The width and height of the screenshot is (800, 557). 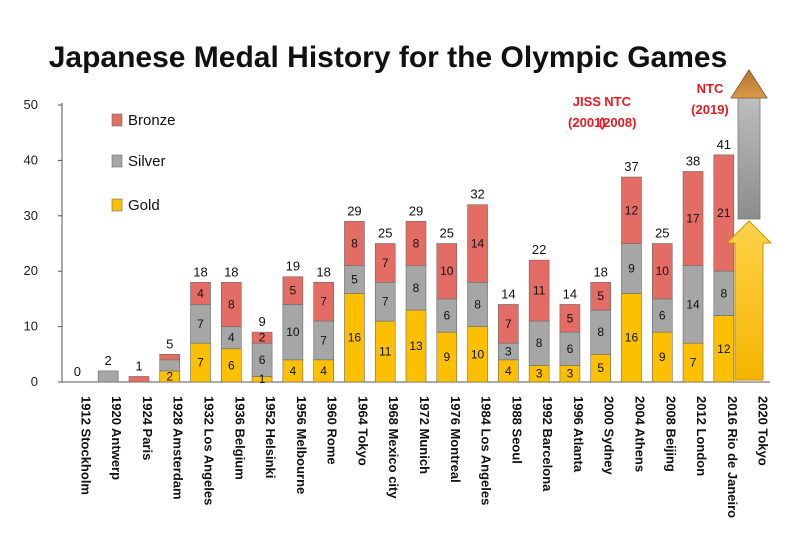 I want to click on total-label: 2, so click(x=108, y=360).